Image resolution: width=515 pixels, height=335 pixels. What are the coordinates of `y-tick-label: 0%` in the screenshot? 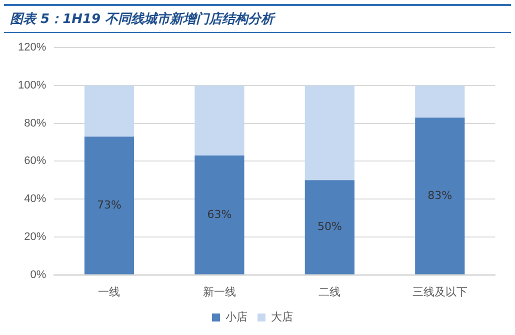 It's located at (38, 274).